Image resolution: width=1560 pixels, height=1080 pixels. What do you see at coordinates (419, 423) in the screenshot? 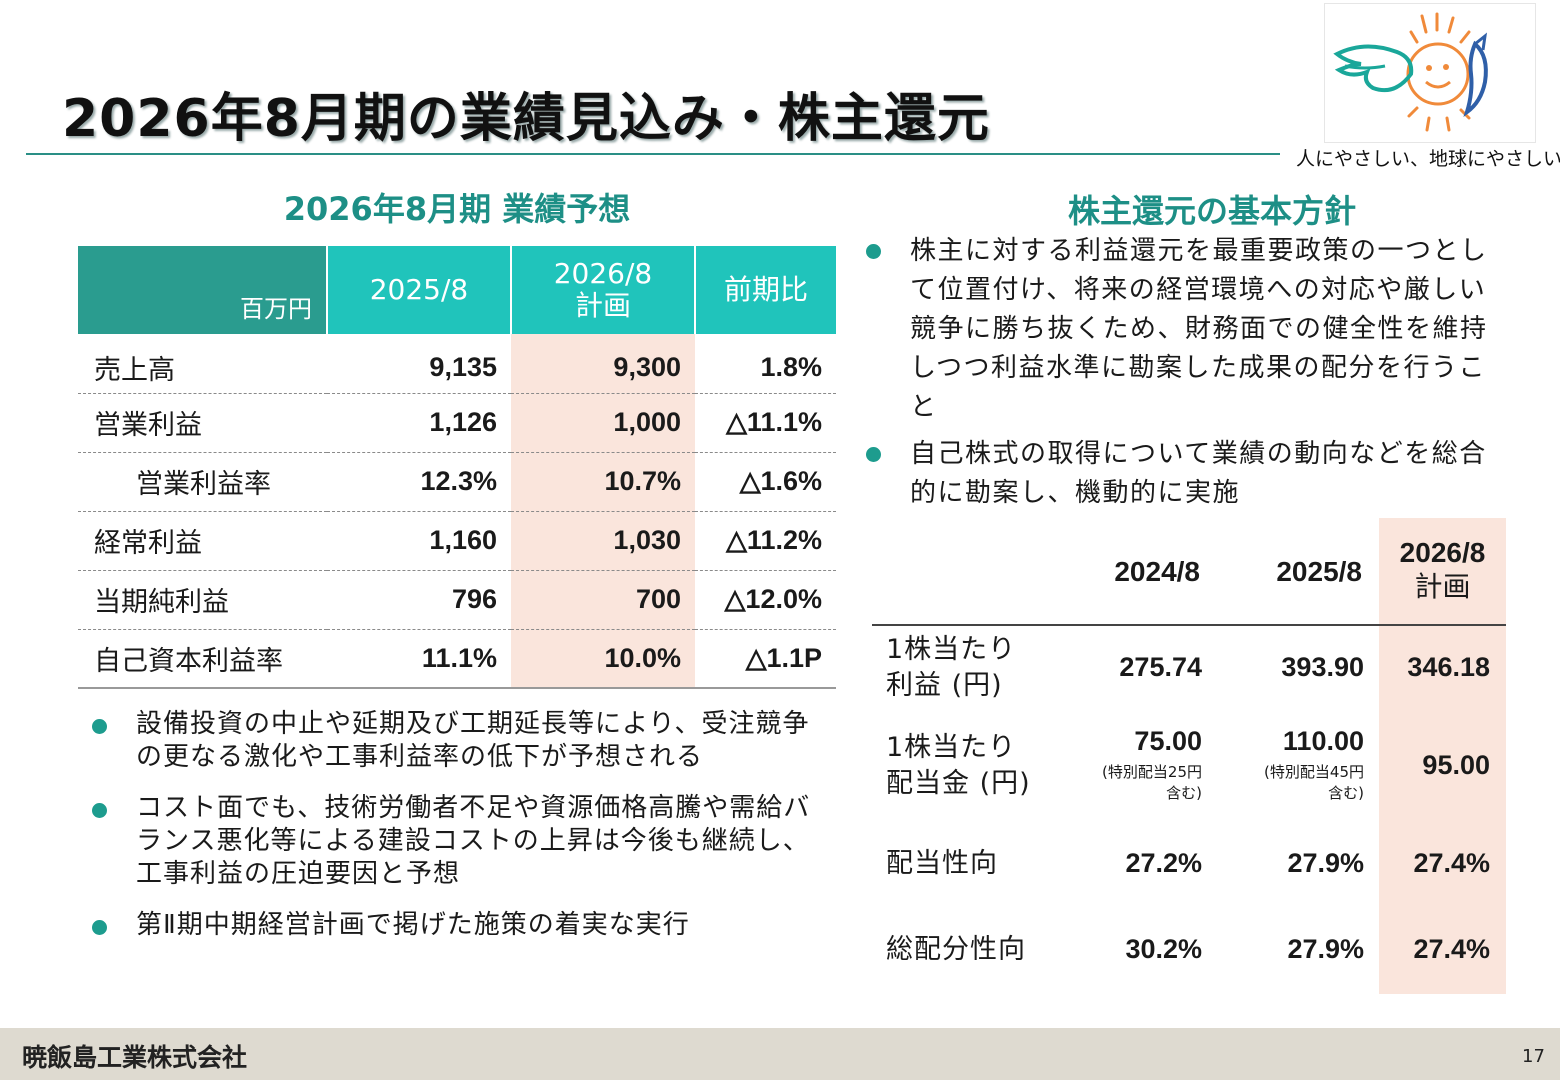
I see `value-2025: 1,126` at bounding box center [419, 423].